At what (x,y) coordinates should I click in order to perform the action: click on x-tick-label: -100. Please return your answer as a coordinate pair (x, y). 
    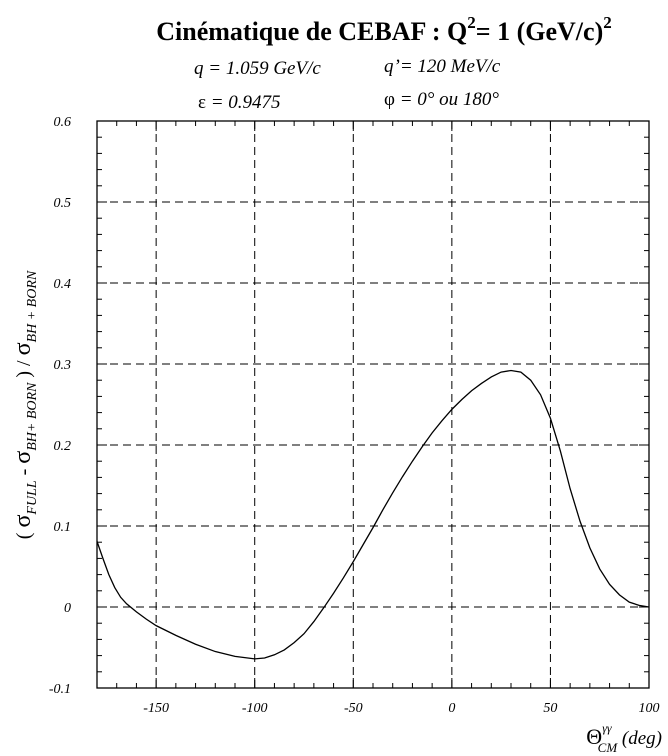
    Looking at the image, I should click on (255, 708).